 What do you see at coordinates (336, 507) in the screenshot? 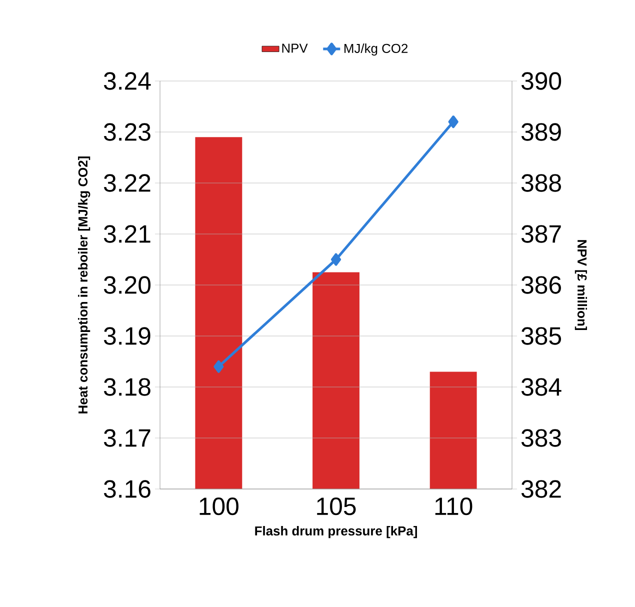
I see `x-tick-label: 105` at bounding box center [336, 507].